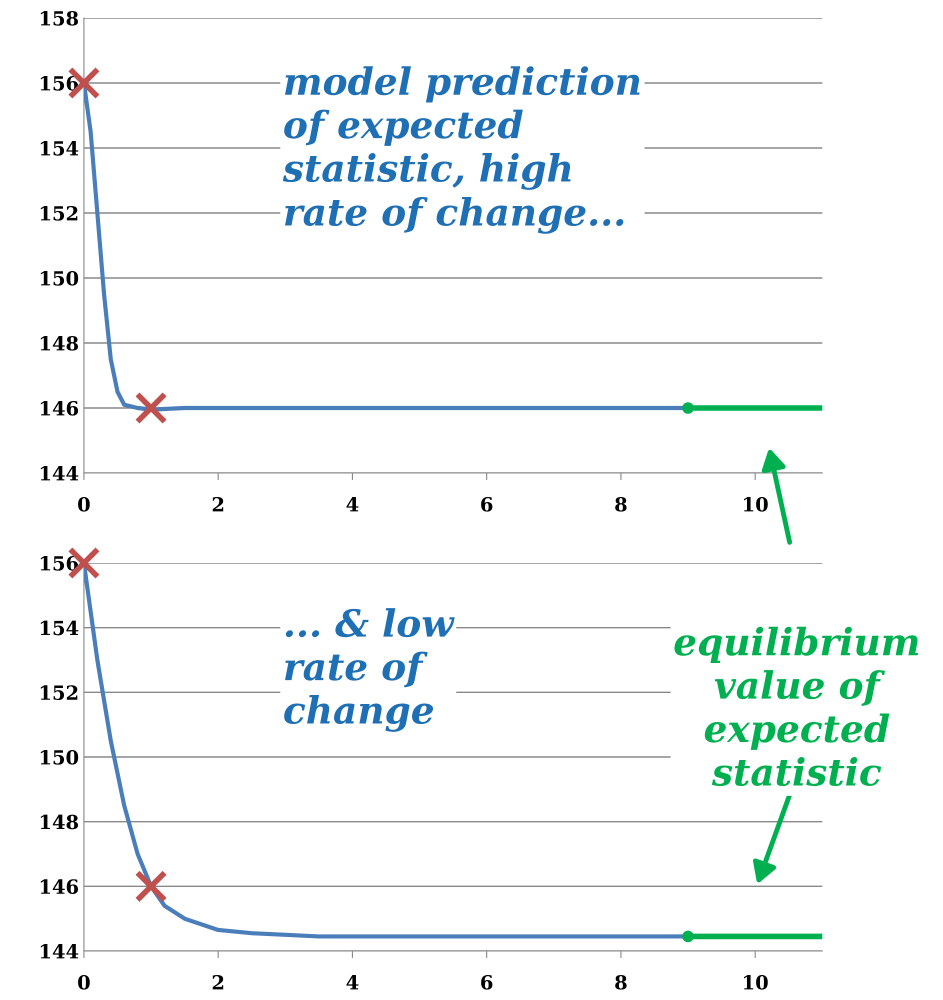 The height and width of the screenshot is (1000, 943). I want to click on point, so click(688, 936).